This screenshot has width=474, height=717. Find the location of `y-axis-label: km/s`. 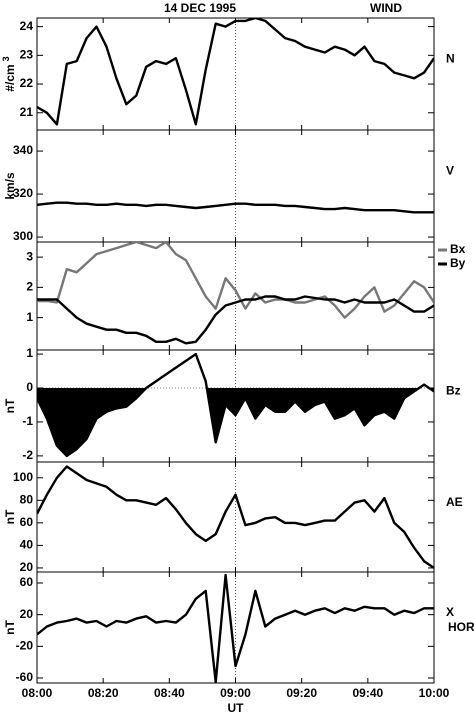

y-axis-label: km/s is located at coordinates (10, 186).